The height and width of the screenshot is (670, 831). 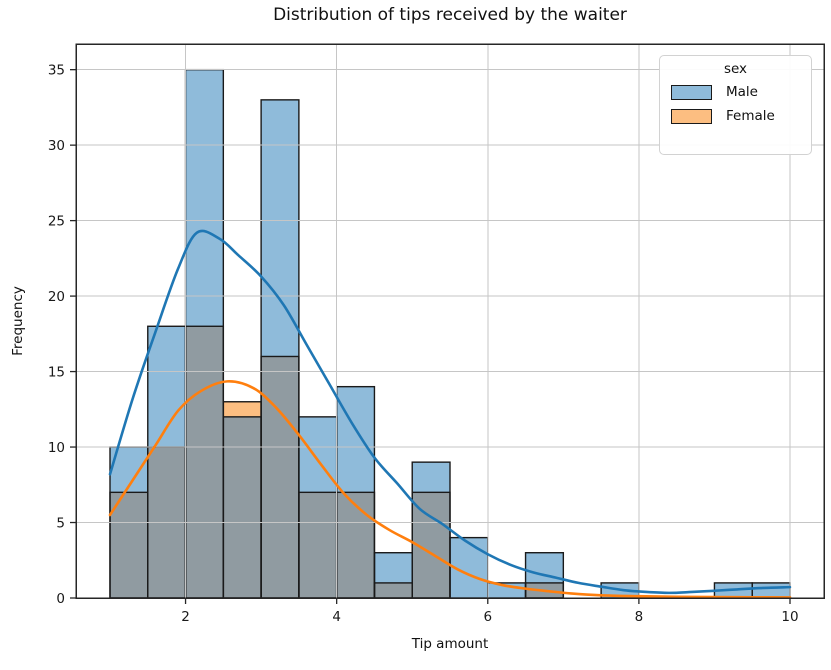 I want to click on y-tick-label: 15, so click(x=56, y=372).